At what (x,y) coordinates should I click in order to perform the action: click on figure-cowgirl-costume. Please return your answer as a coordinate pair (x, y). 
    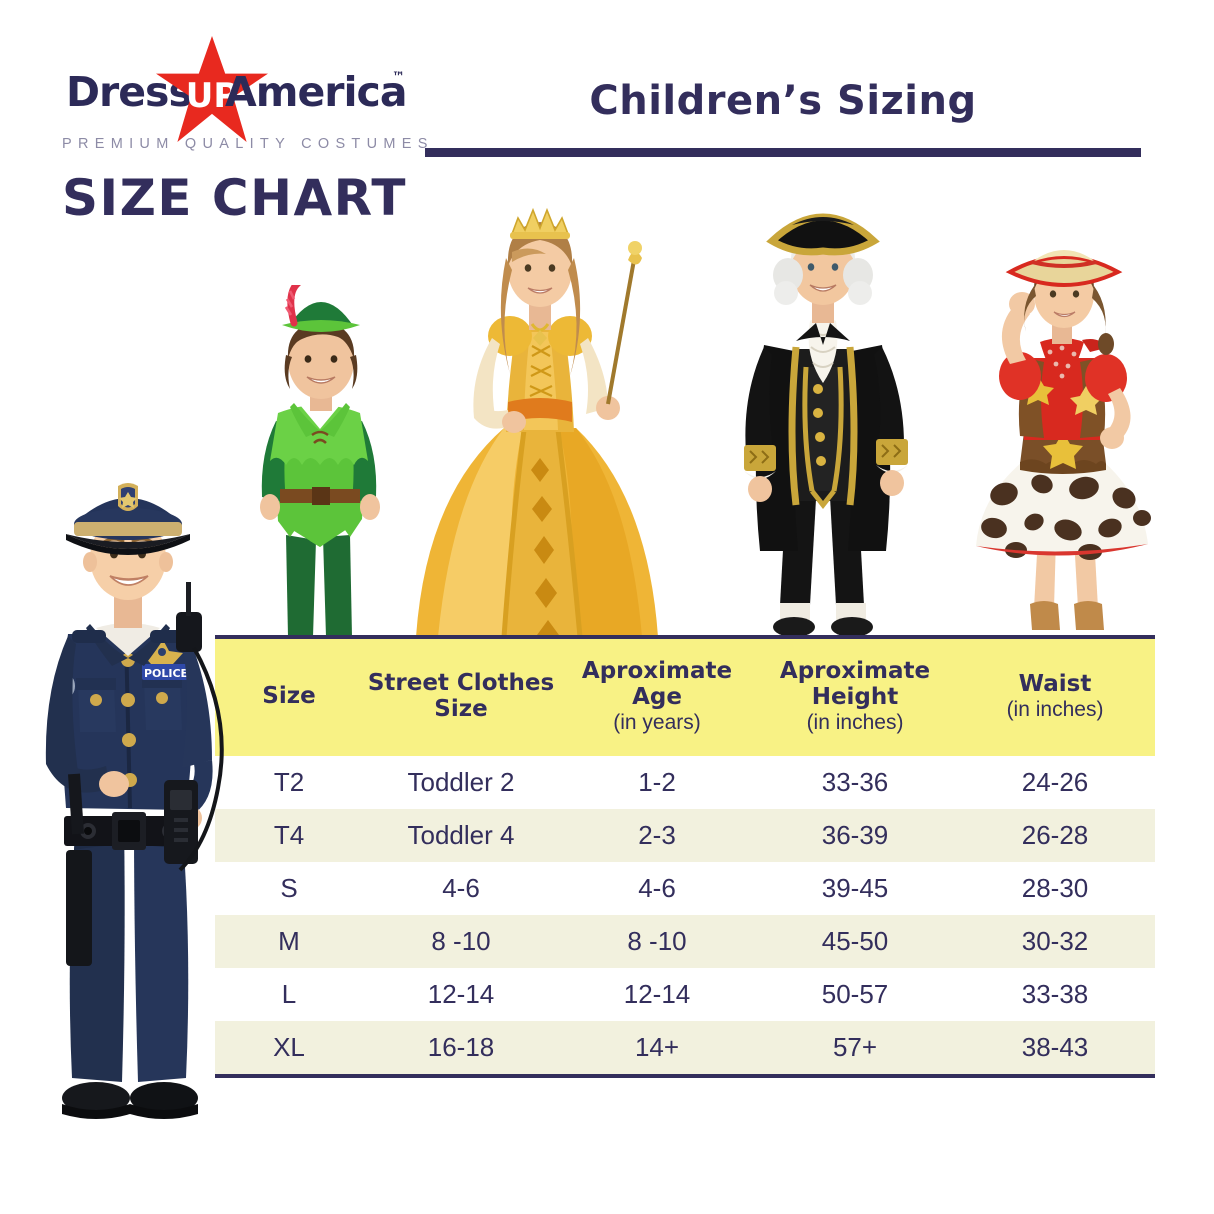
    Looking at the image, I should click on (1062, 436).